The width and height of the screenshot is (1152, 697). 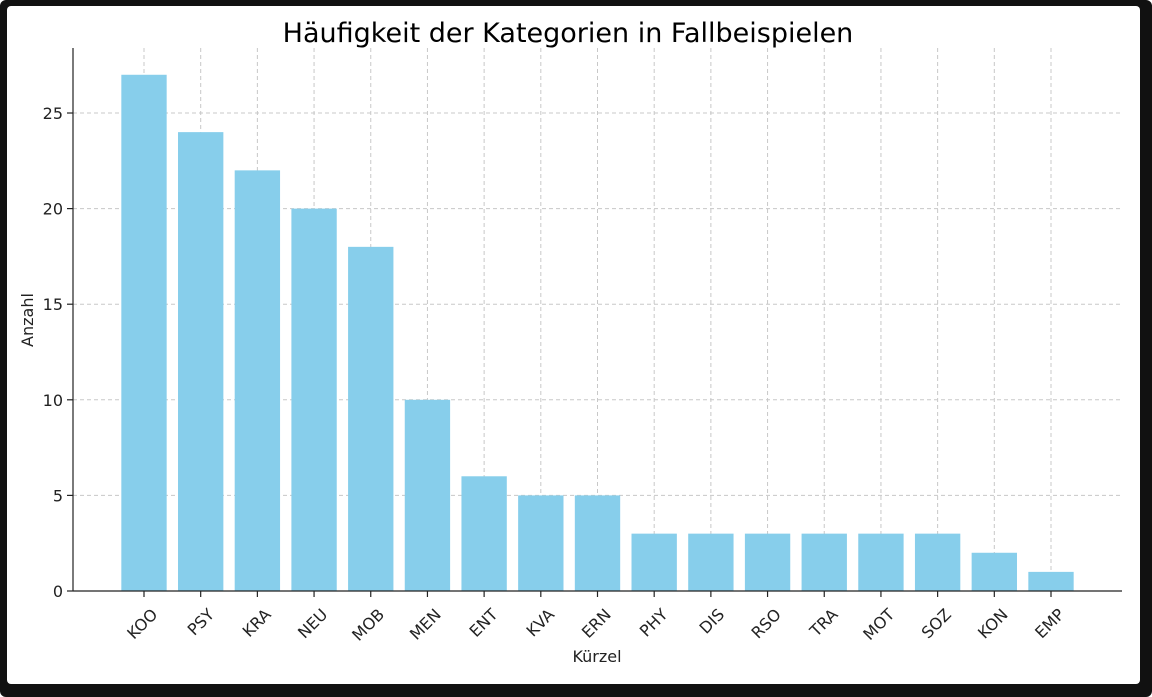 I want to click on y-tick-label: 10, so click(x=53, y=400).